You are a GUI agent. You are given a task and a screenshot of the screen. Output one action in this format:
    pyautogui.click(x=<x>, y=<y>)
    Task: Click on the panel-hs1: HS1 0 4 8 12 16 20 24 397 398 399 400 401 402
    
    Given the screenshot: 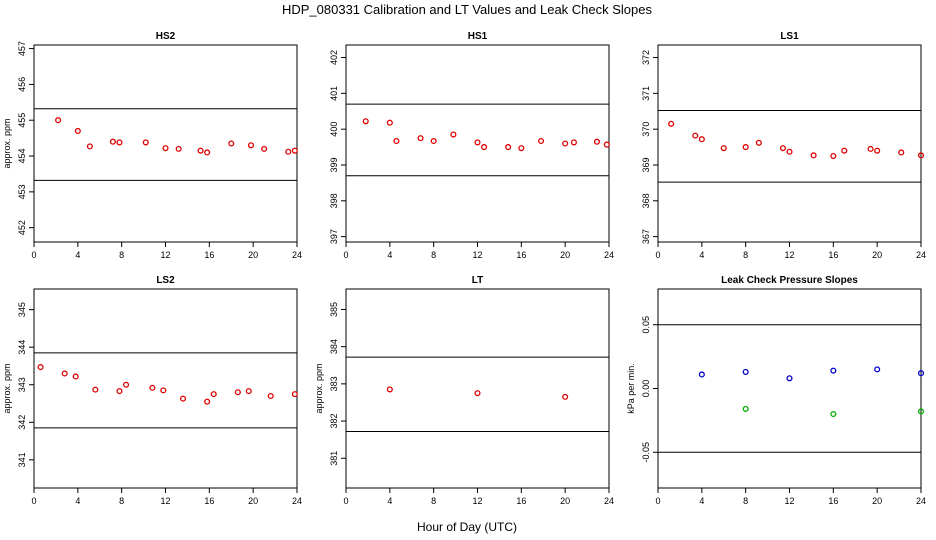 What is the action you would take?
    pyautogui.click(x=471, y=145)
    